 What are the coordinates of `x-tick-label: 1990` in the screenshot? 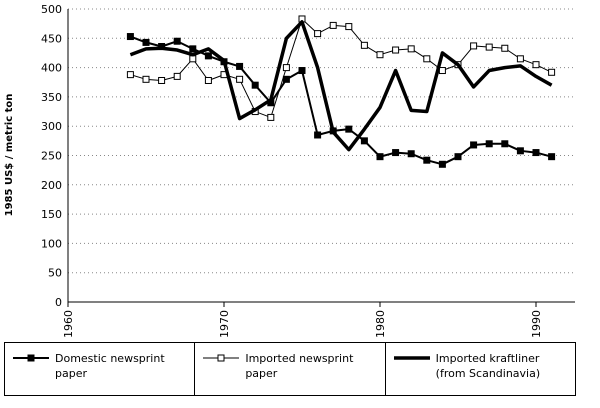 It's located at (536, 324).